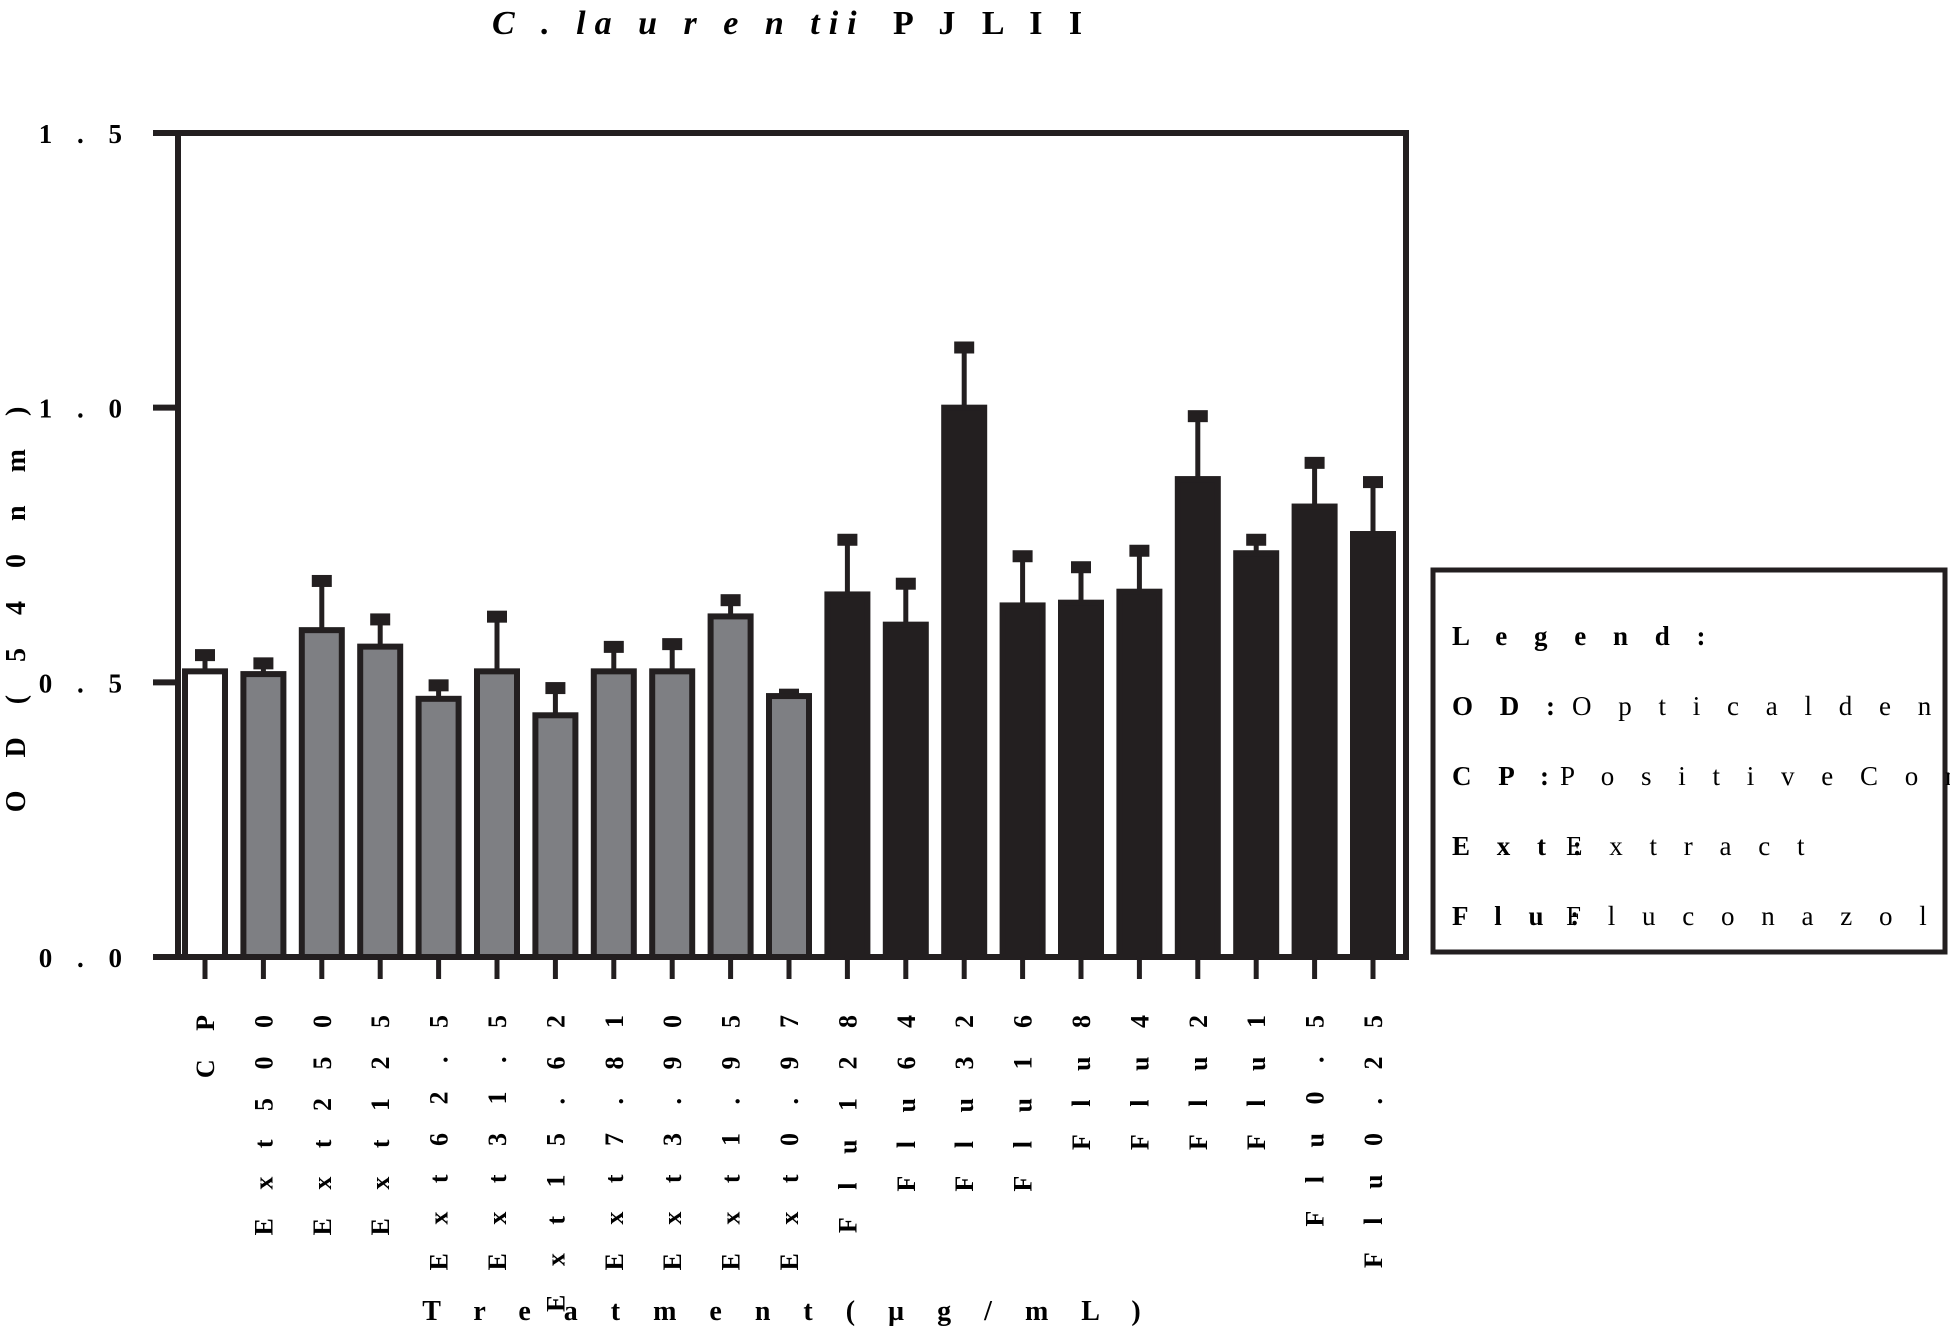 The width and height of the screenshot is (1950, 1330). Describe the element at coordinates (85, 683) in the screenshot. I see `y-tick-label: 0 . 5` at that location.